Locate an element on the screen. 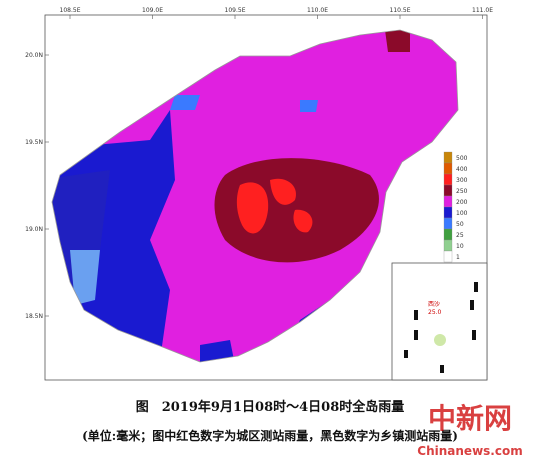 The image size is (540, 463). inset-frame is located at coordinates (439, 321).